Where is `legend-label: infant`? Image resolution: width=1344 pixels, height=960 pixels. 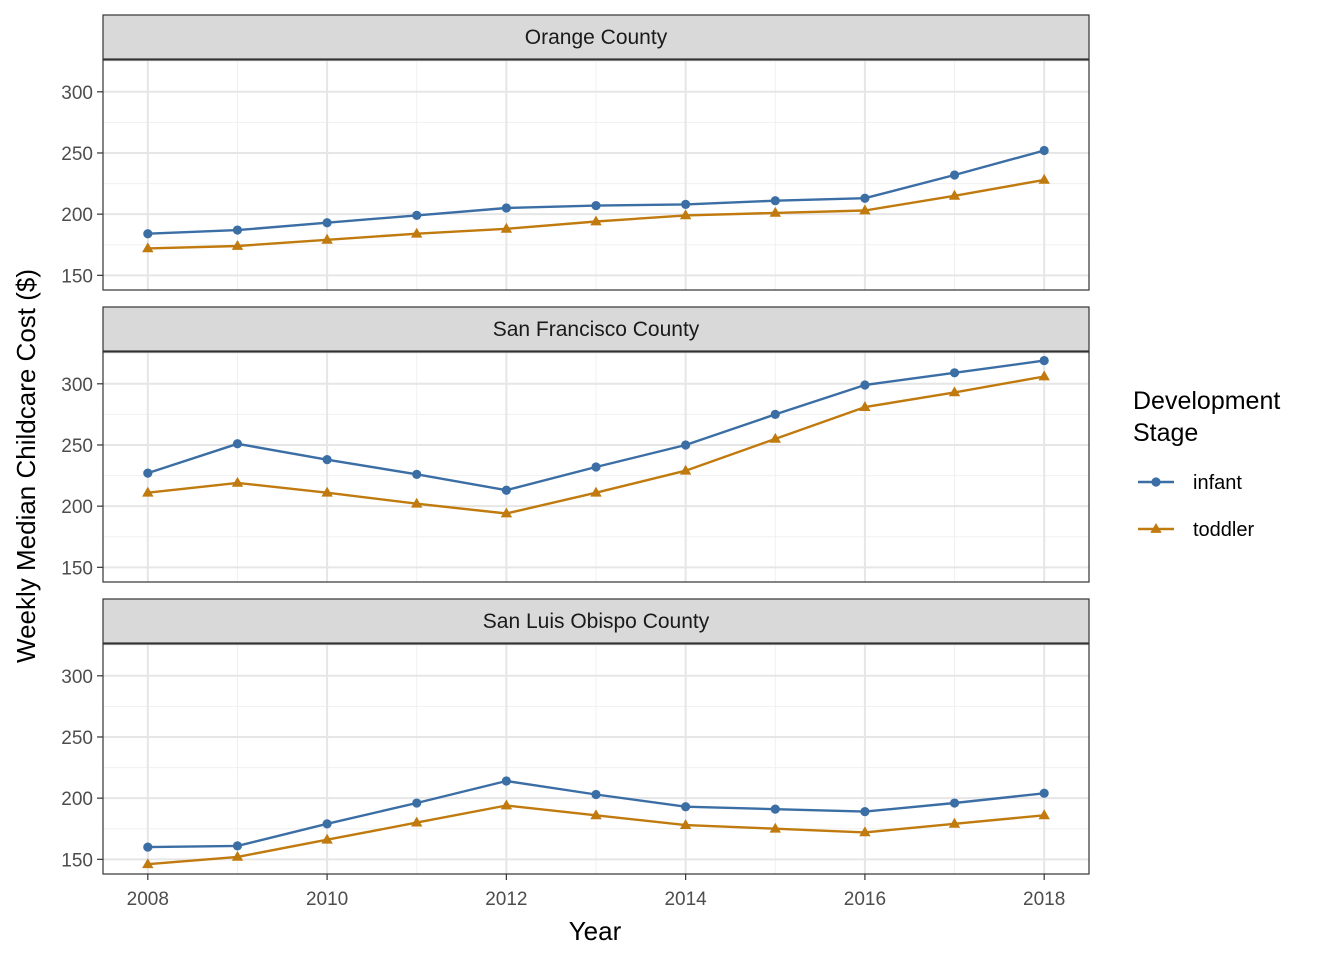
legend-label: infant is located at coordinates (1217, 483).